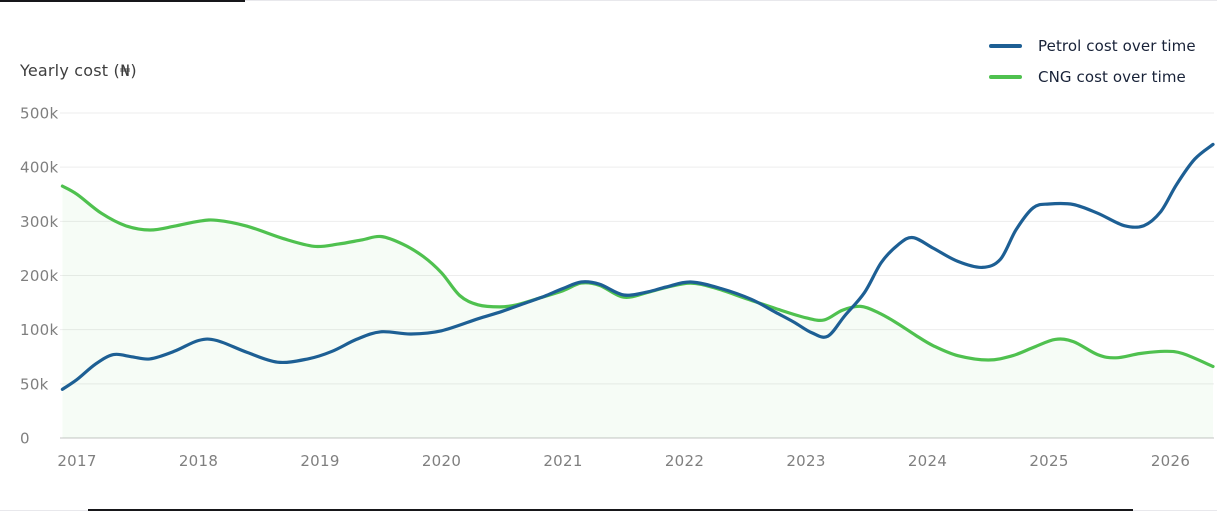  What do you see at coordinates (1170, 461) in the screenshot?
I see `x-tick-label: 2026` at bounding box center [1170, 461].